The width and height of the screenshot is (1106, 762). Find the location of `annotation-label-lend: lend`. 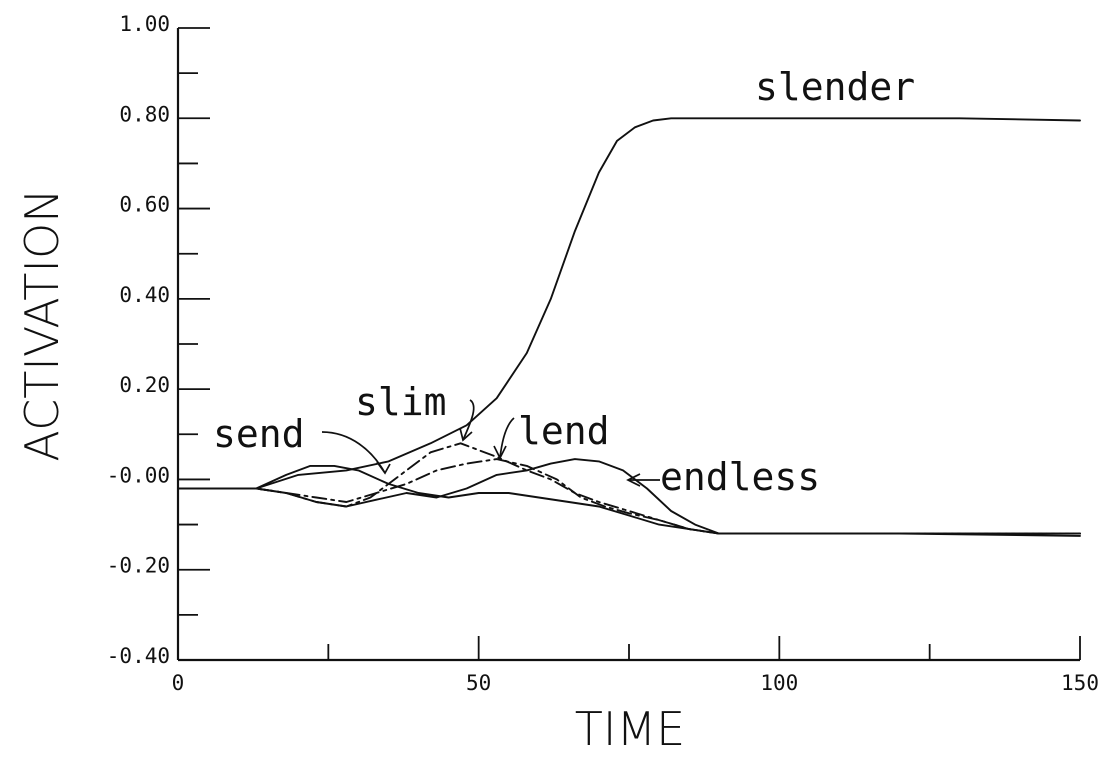

annotation-label-lend: lend is located at coordinates (564, 431).